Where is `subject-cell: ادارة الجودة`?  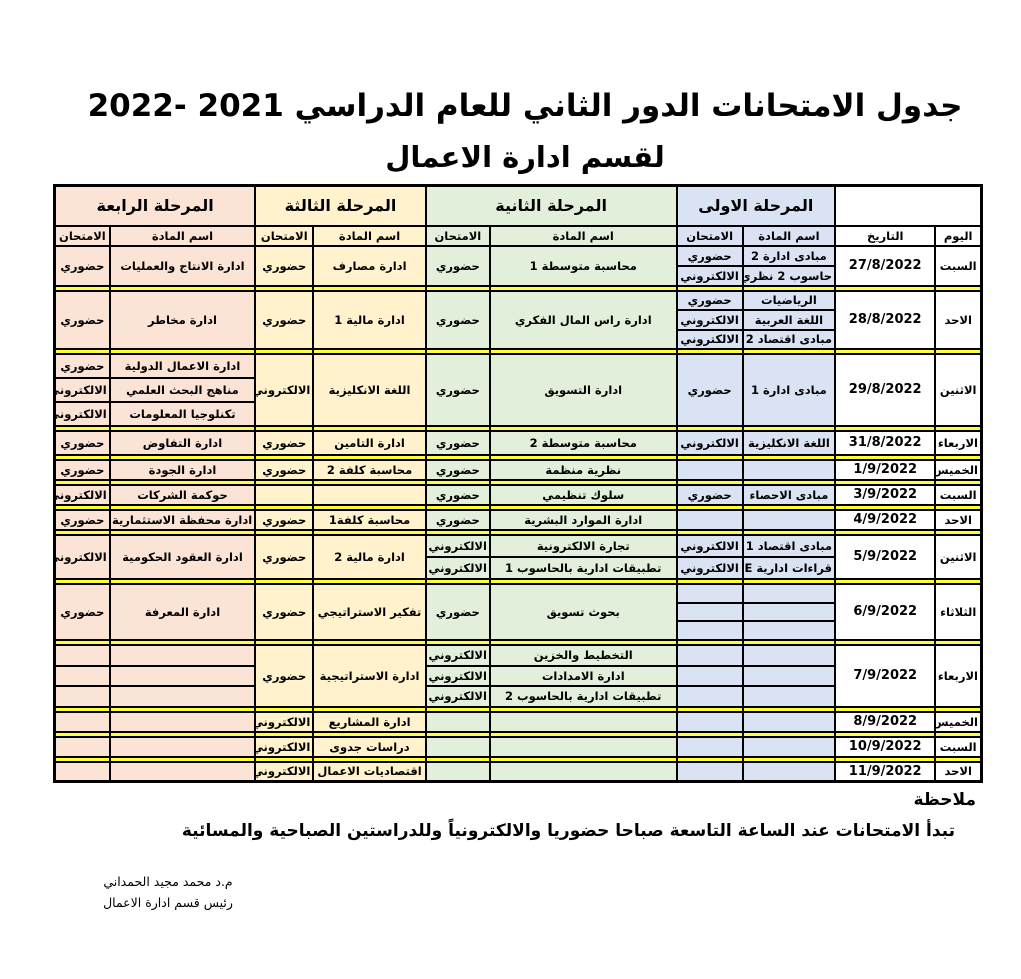
subject-cell: ادارة الجودة is located at coordinates (182, 469).